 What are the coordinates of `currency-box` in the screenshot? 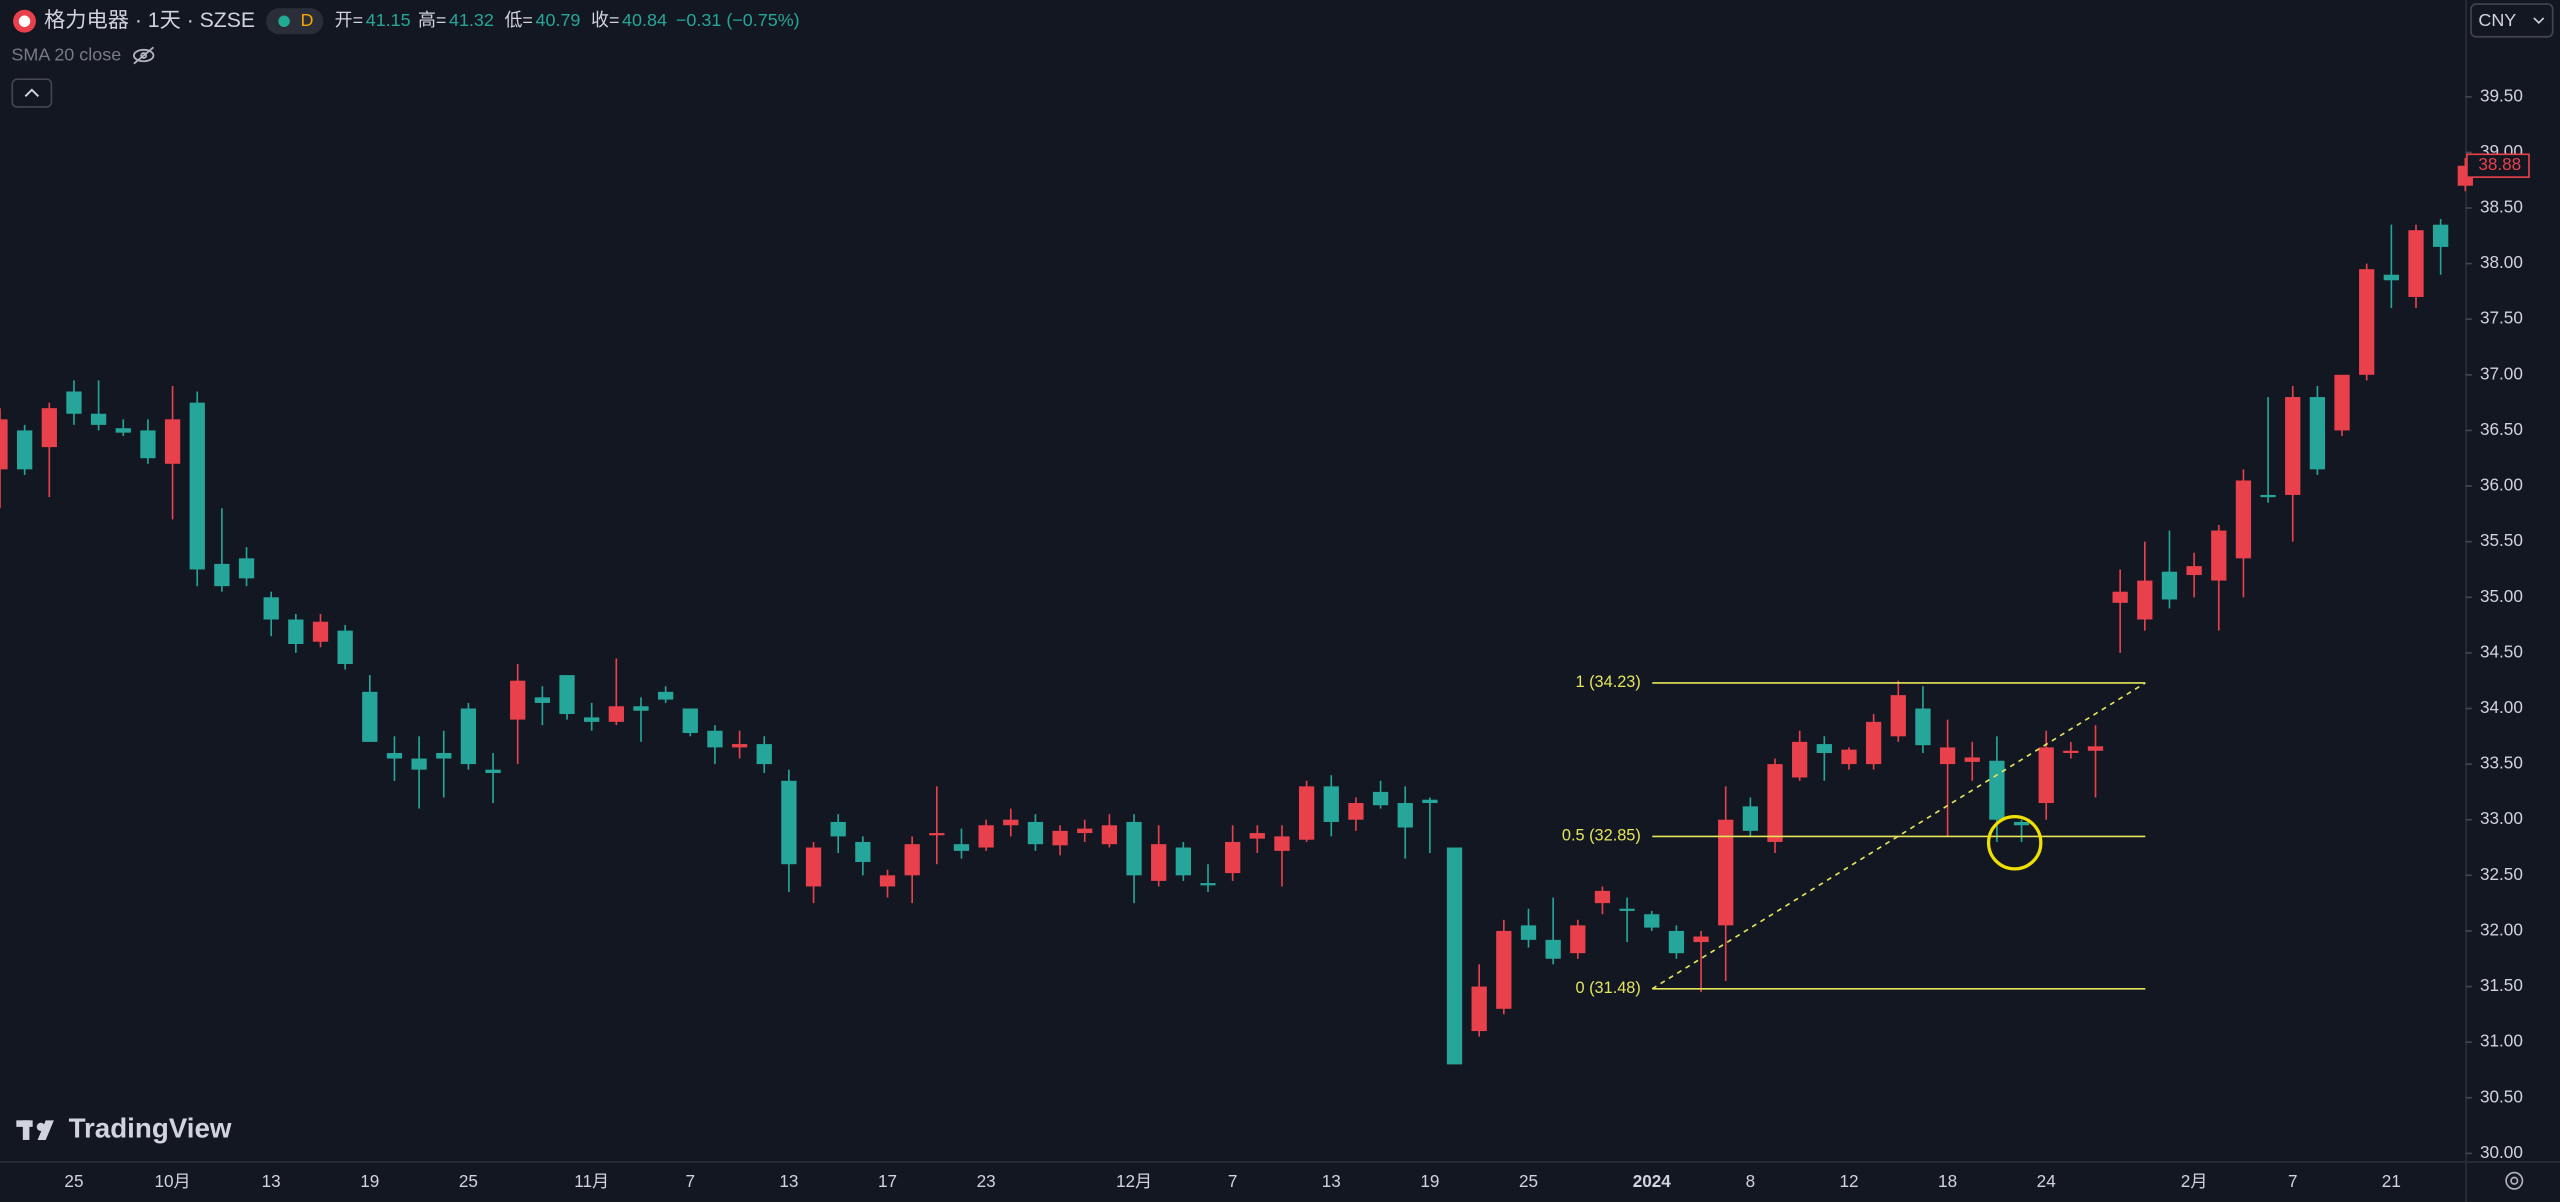 It's located at (2512, 20).